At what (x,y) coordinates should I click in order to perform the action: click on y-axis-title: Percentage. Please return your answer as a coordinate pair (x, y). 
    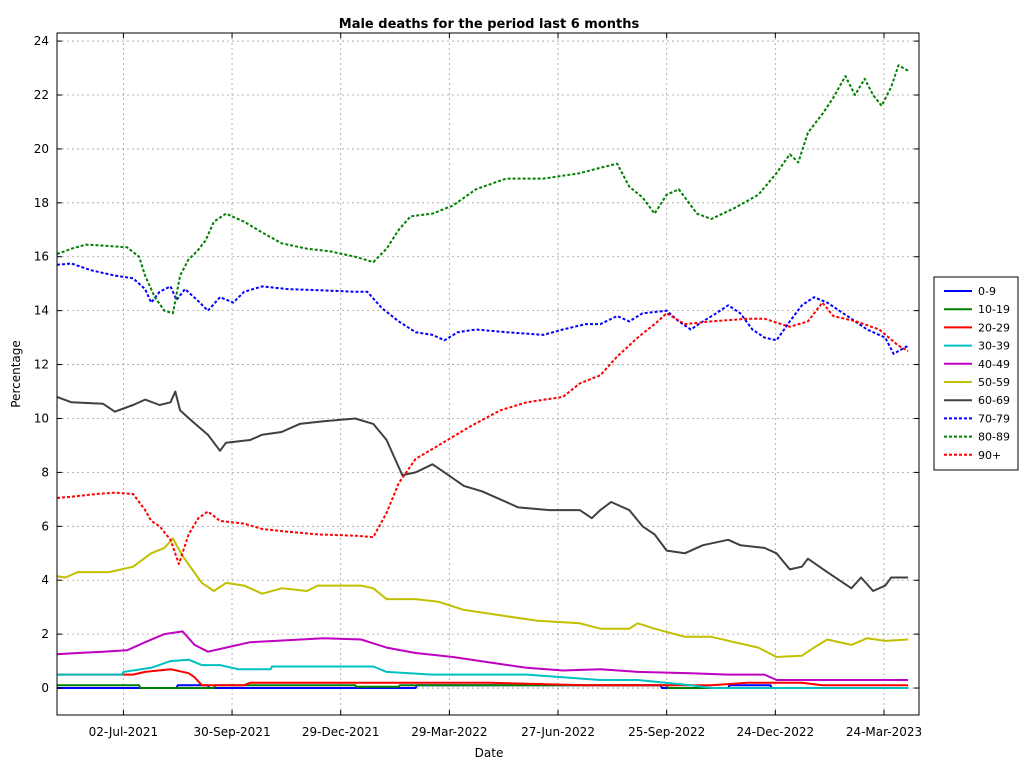
    Looking at the image, I should click on (16, 374).